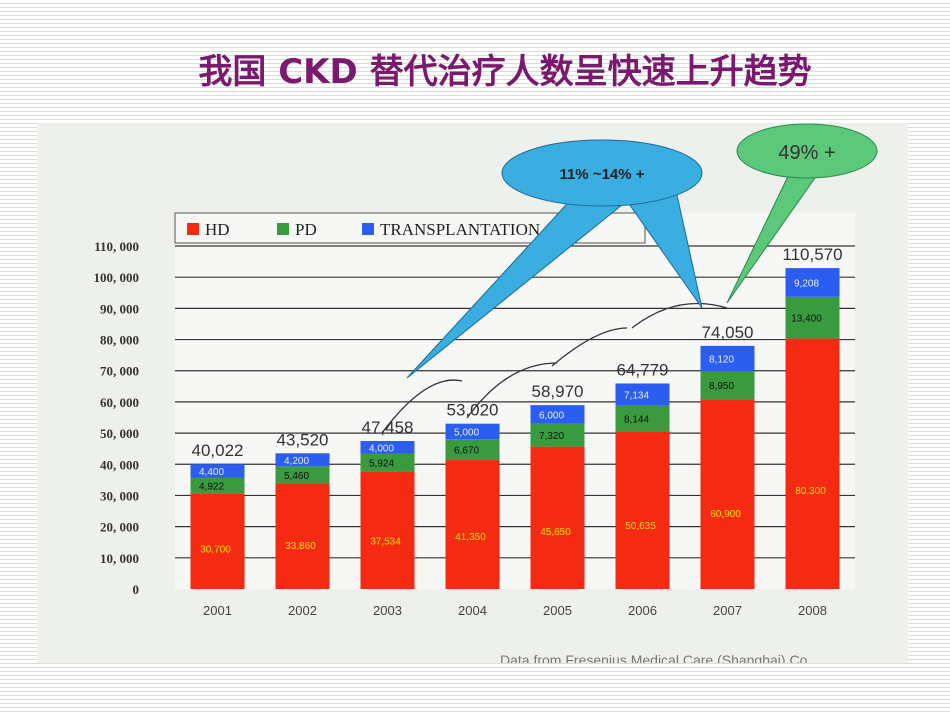 The height and width of the screenshot is (713, 950). I want to click on y-tick-label: 110, 000, so click(116, 246).